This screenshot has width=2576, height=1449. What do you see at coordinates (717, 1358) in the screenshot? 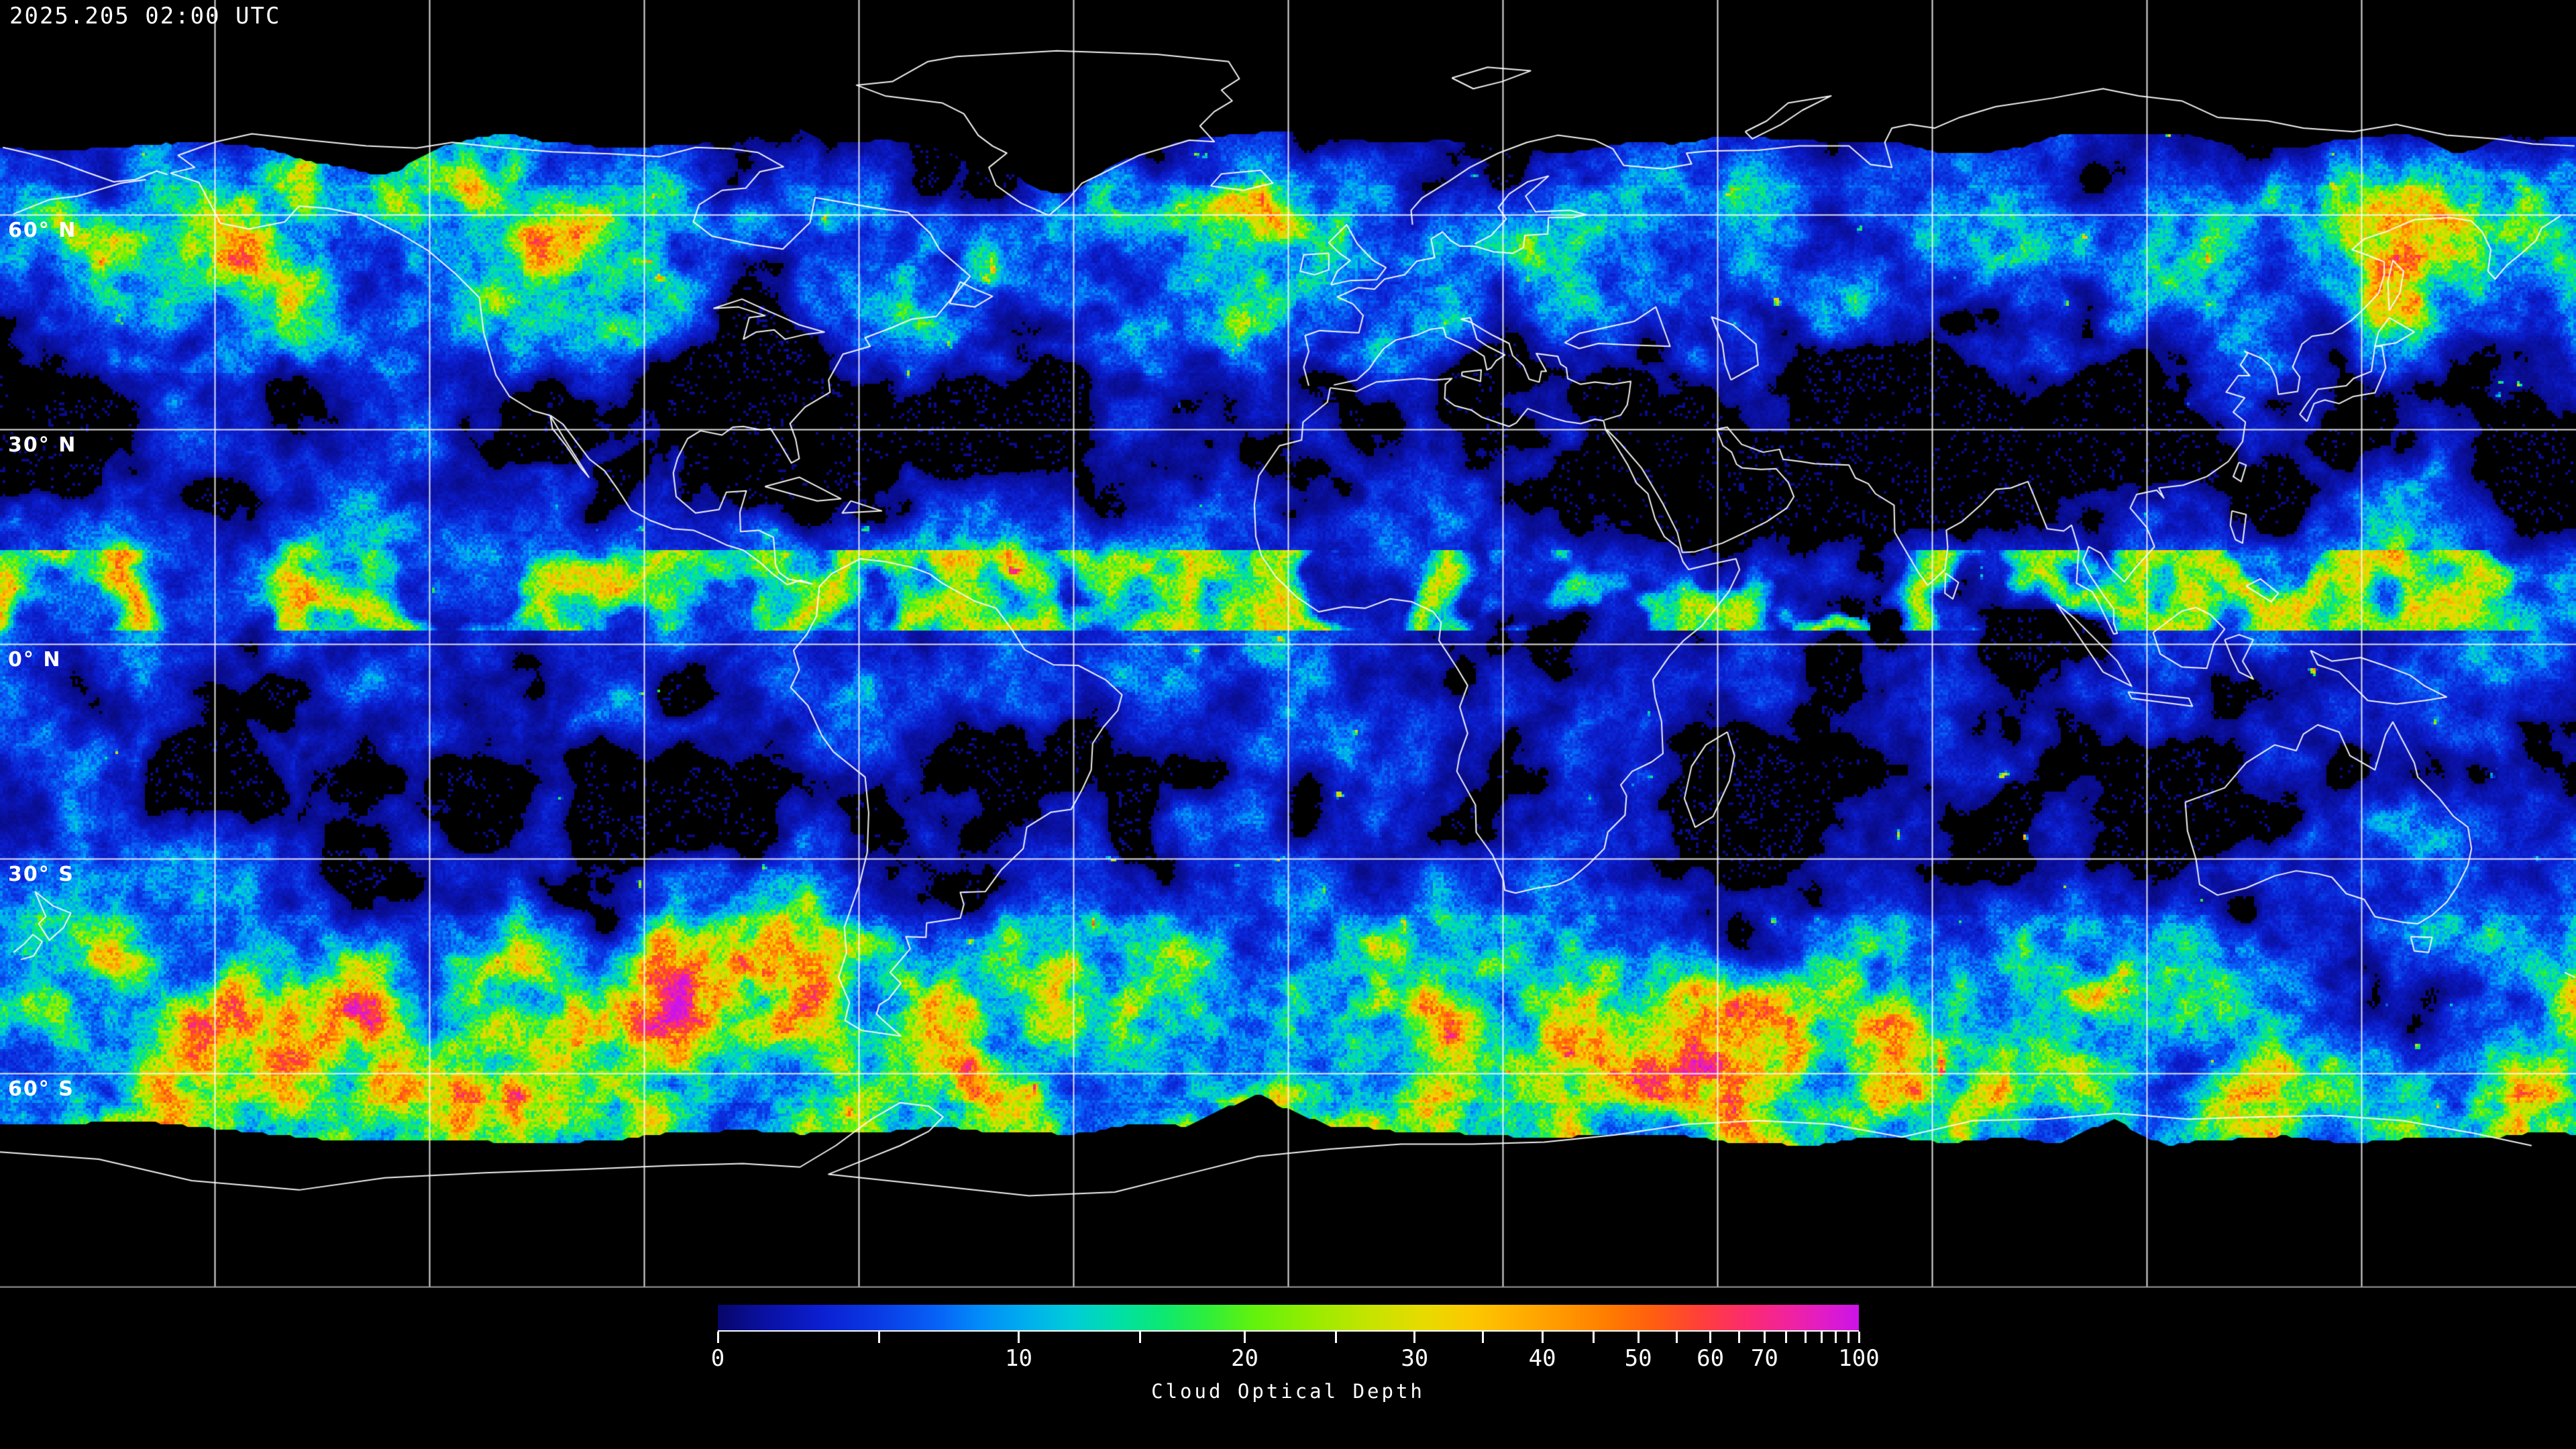
I see `colorbar-tick-label-0: 0` at bounding box center [717, 1358].